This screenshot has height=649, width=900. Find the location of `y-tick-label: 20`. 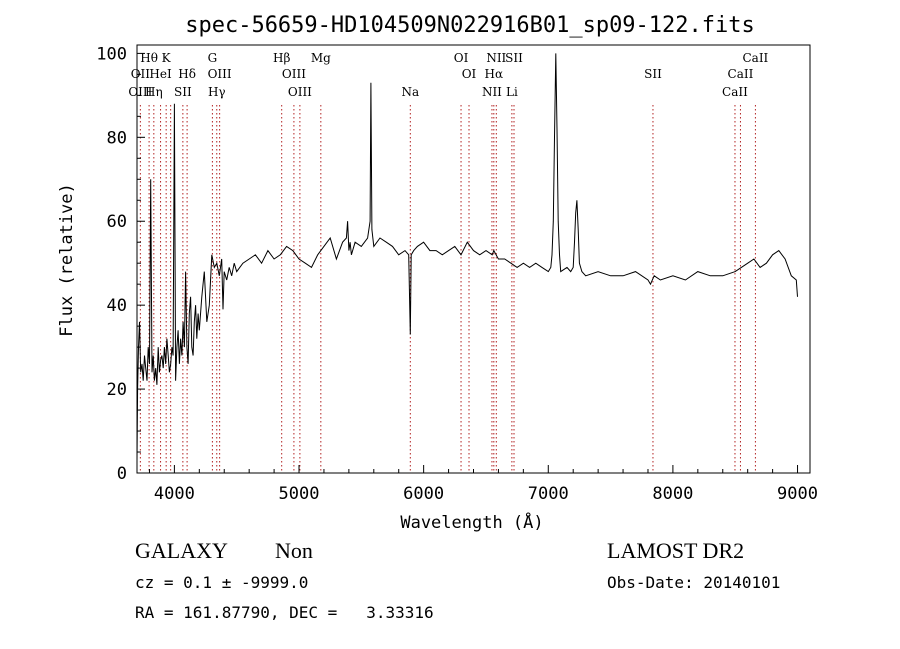

y-tick-label: 20 is located at coordinates (117, 390).